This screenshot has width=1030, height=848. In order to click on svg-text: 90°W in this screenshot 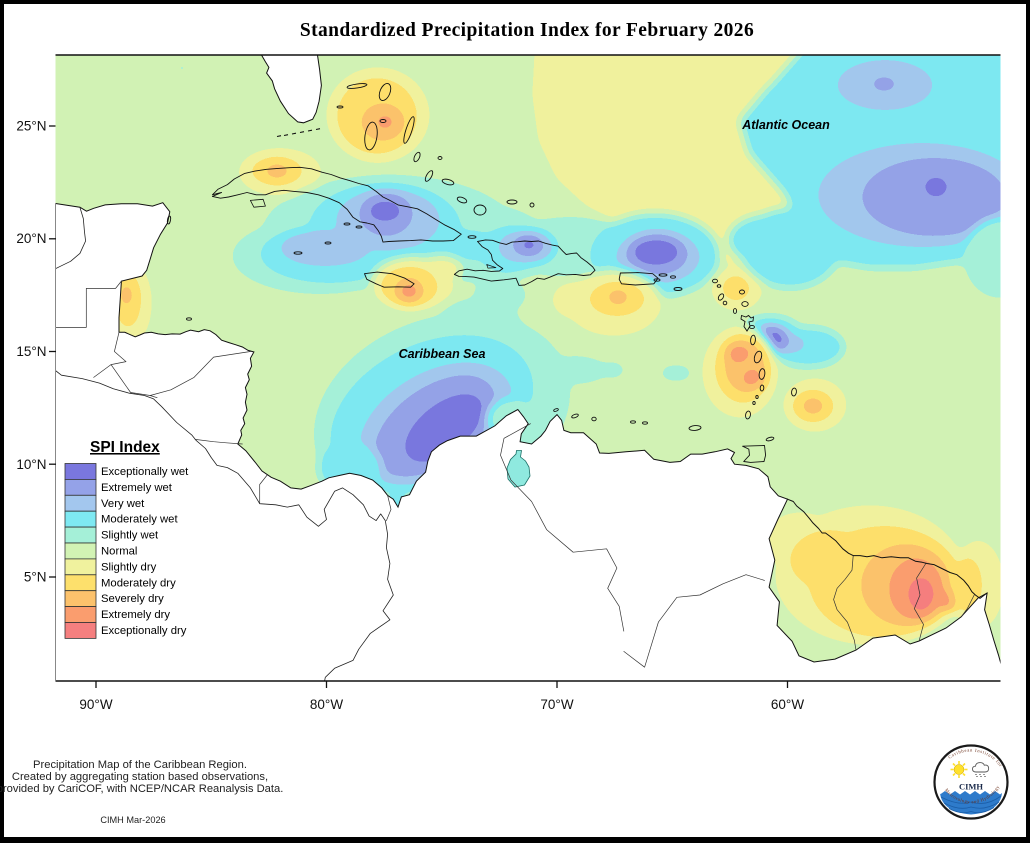, I will do `click(95, 704)`.